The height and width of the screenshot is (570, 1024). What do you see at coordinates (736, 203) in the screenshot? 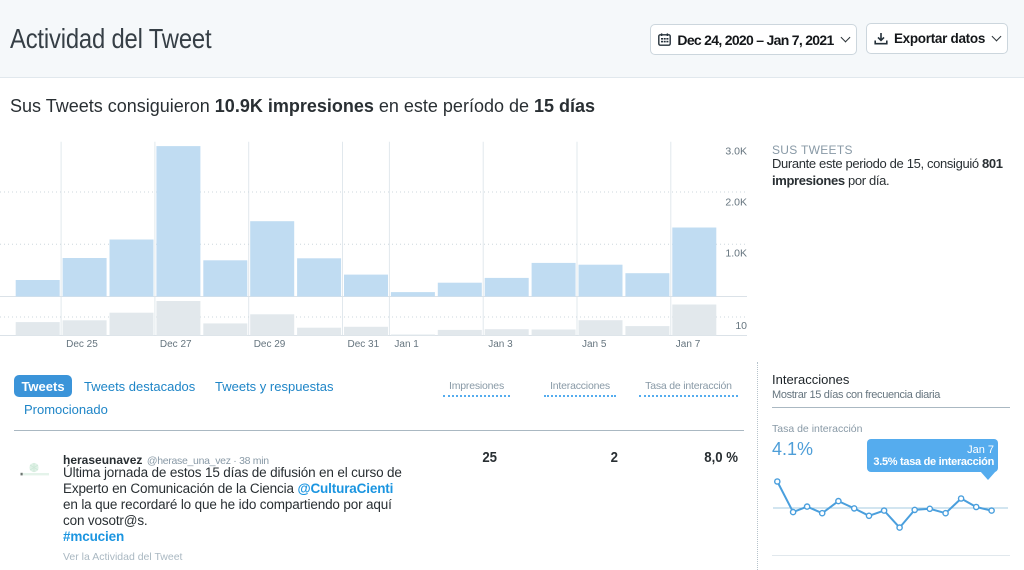
I see `svg-text: 2.0K` at bounding box center [736, 203].